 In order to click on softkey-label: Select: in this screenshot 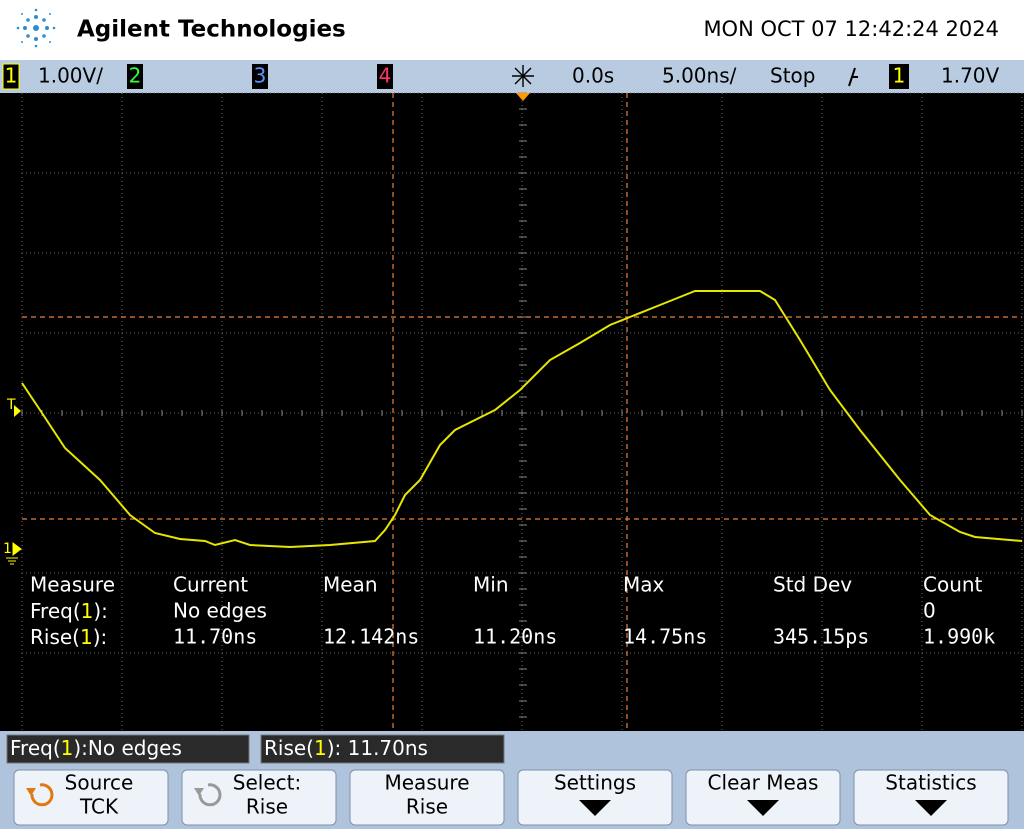, I will do `click(267, 783)`.